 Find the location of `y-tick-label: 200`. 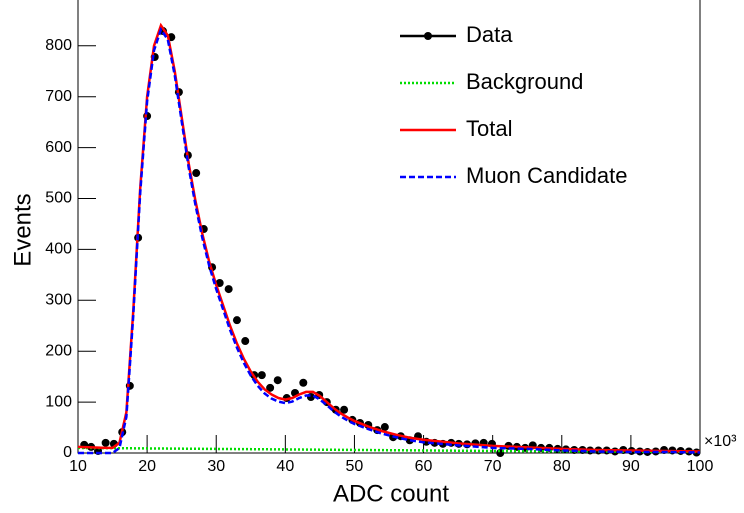

y-tick-label: 200 is located at coordinates (58, 350).